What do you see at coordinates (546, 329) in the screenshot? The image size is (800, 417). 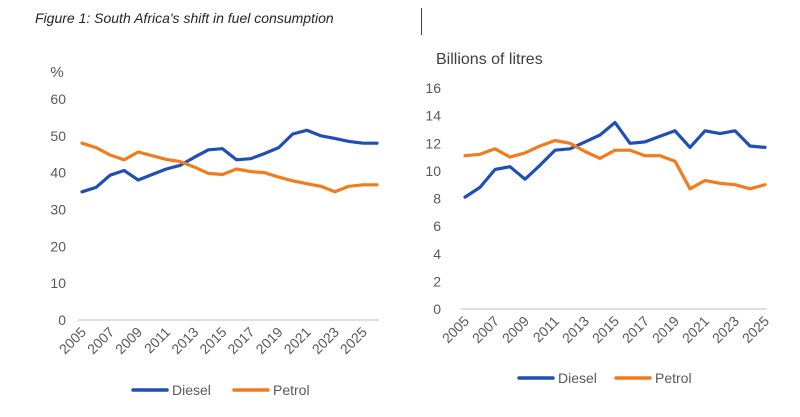 I see `chart2-x-tick-label: 2011` at bounding box center [546, 329].